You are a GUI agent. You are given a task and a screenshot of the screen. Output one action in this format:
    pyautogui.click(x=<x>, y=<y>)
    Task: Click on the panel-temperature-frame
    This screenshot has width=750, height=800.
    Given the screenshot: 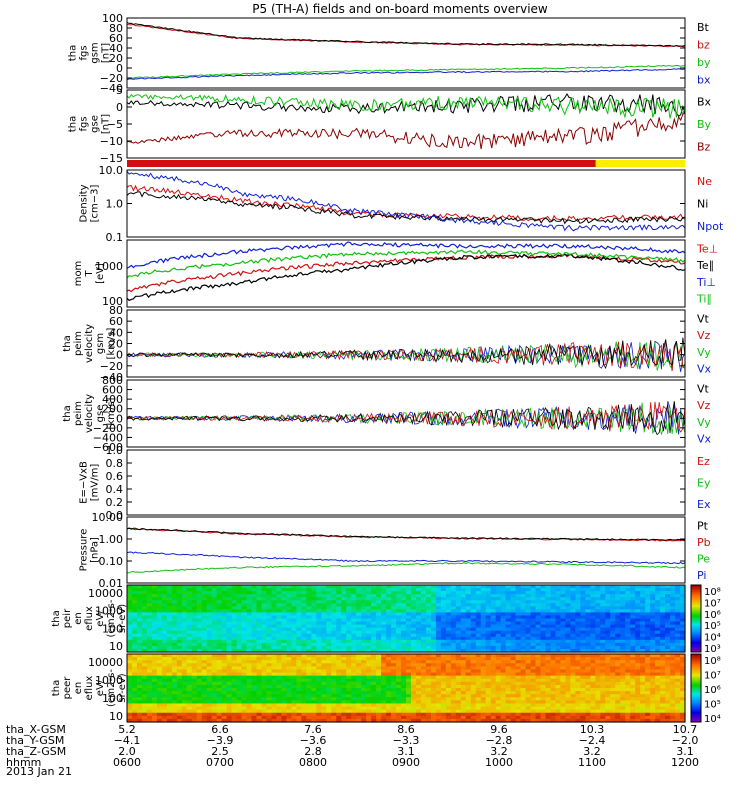 What is the action you would take?
    pyautogui.click(x=406, y=273)
    